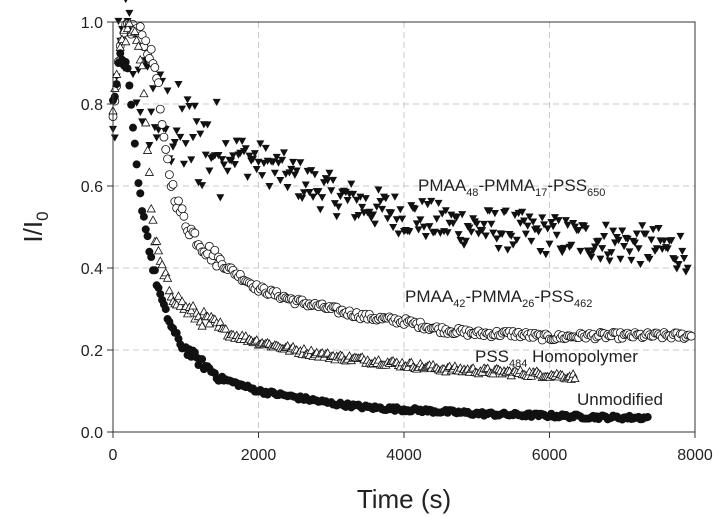  I want to click on y-tick-label: 0.2, so click(92, 351).